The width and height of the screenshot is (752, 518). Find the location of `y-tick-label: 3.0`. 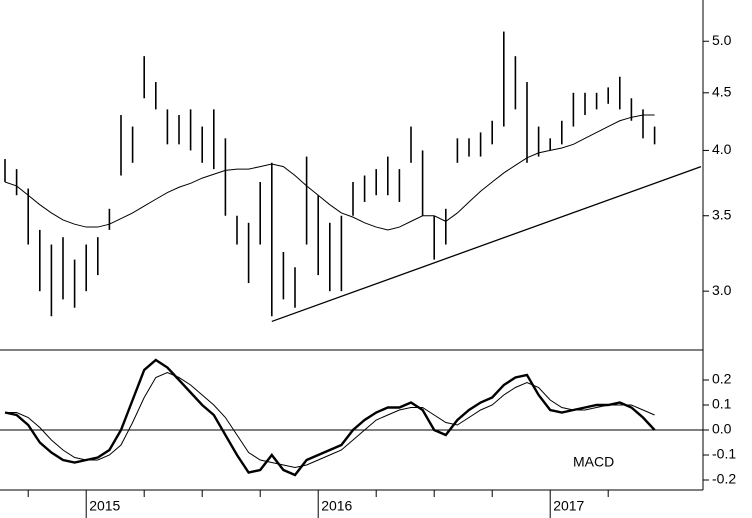

y-tick-label: 3.0 is located at coordinates (722, 290).